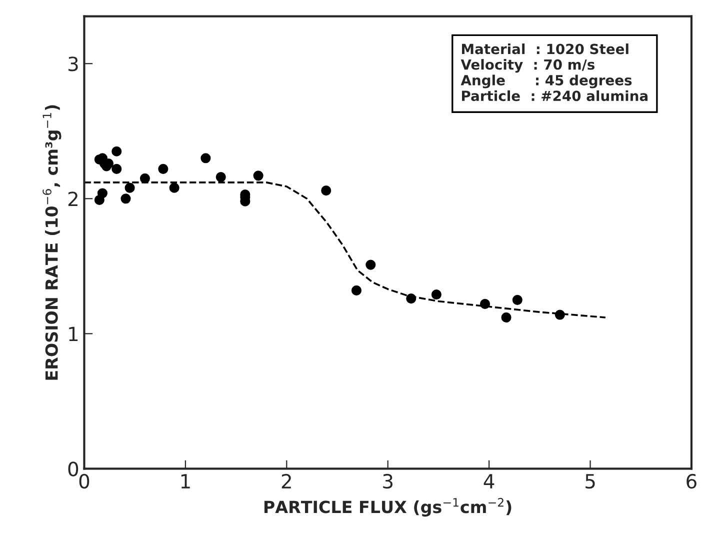  Describe the element at coordinates (73, 64) in the screenshot. I see `y-tick-label: 3` at that location.